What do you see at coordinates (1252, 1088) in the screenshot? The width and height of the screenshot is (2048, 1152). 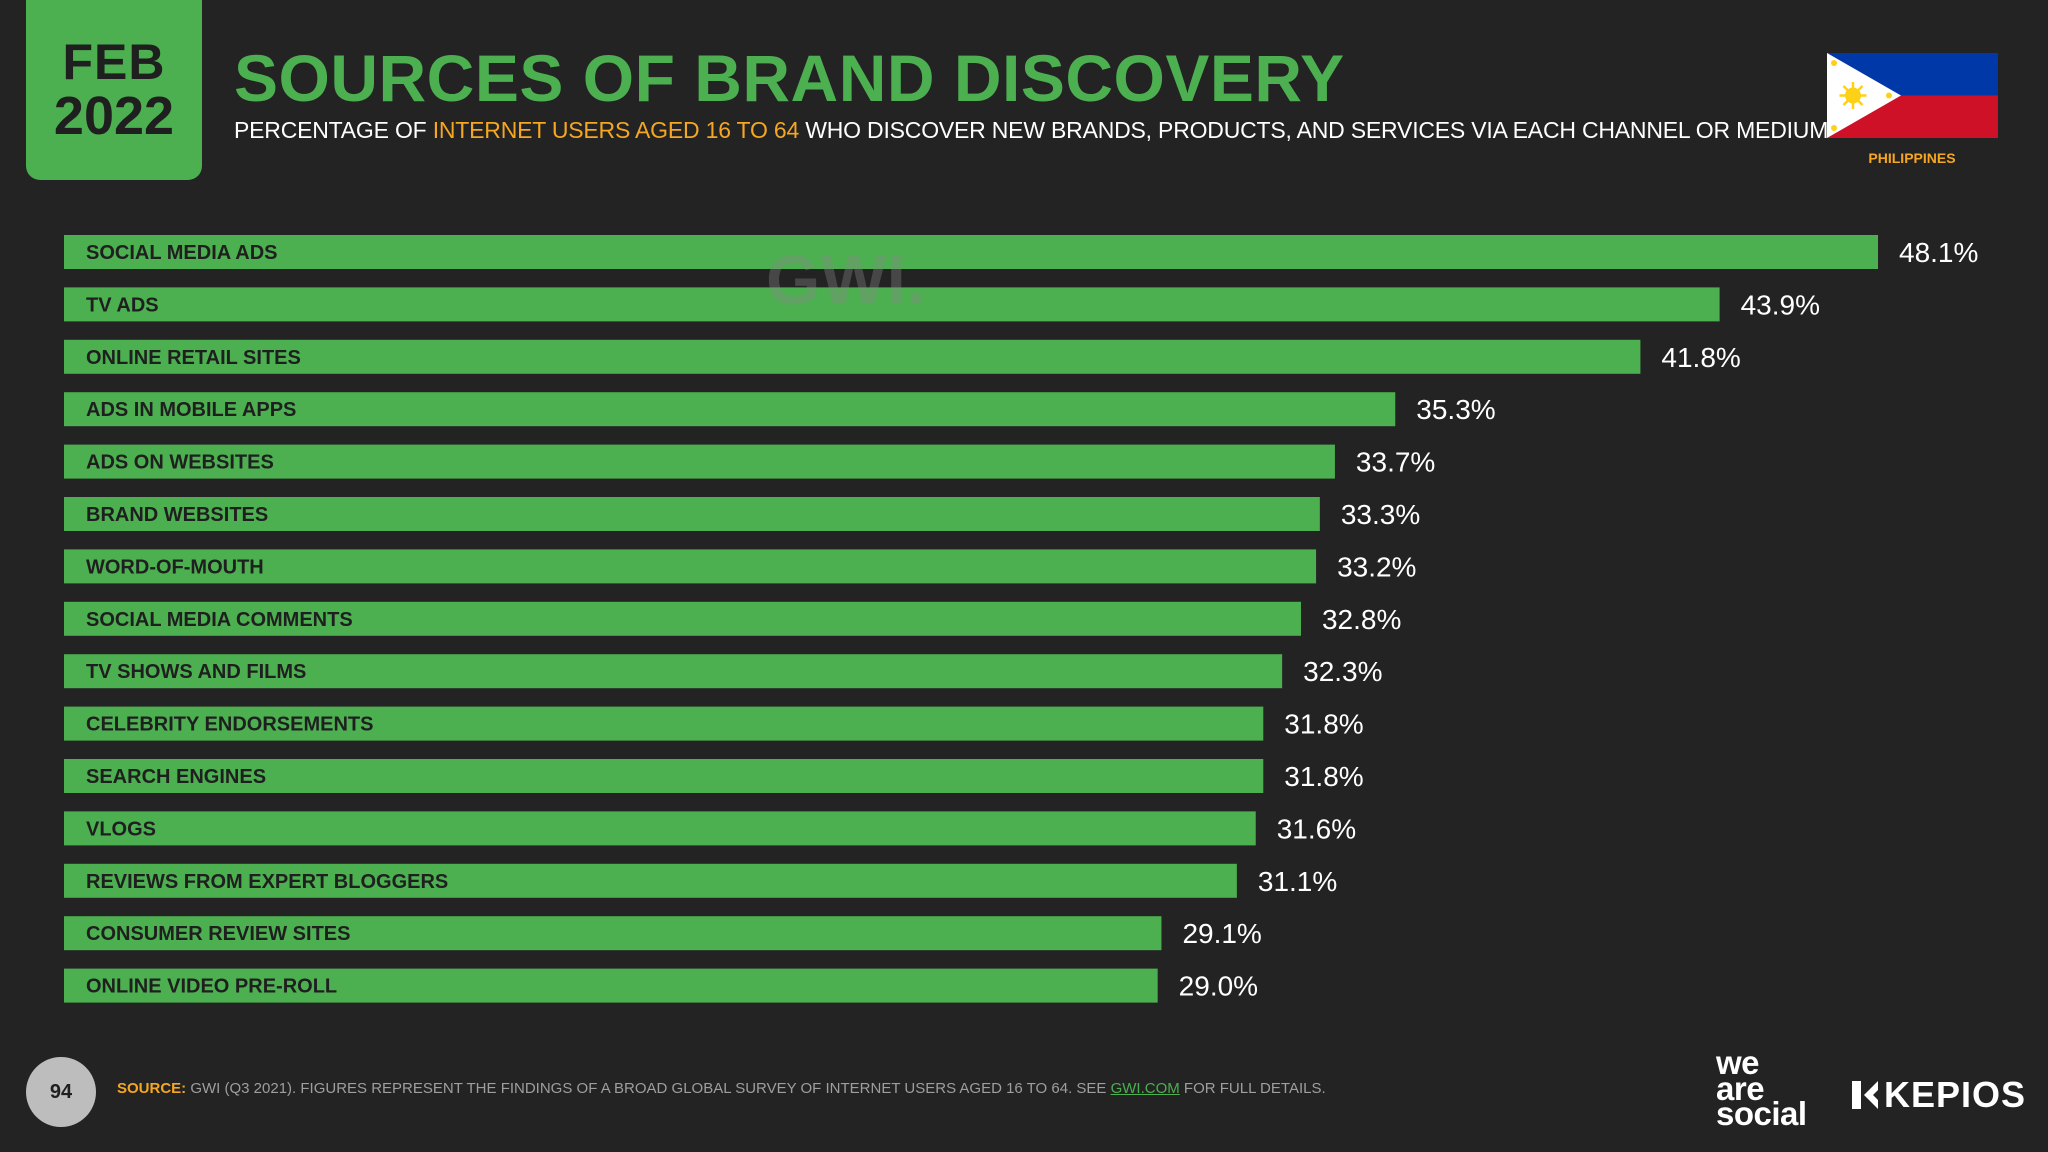 I see `source-tail: FOR FULL DETAILS.` at bounding box center [1252, 1088].